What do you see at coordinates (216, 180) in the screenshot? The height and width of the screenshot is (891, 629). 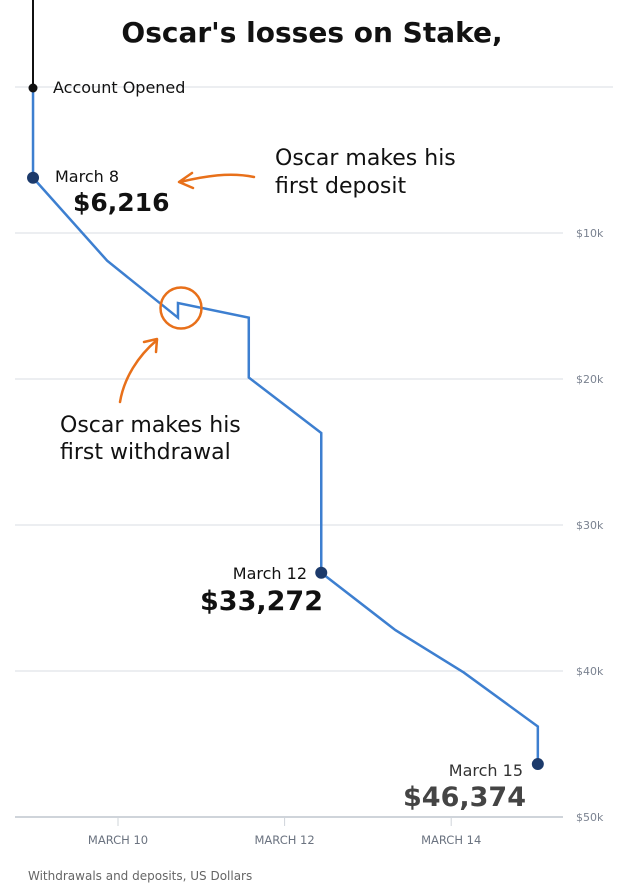 I see `deposit-arrow-icon` at bounding box center [216, 180].